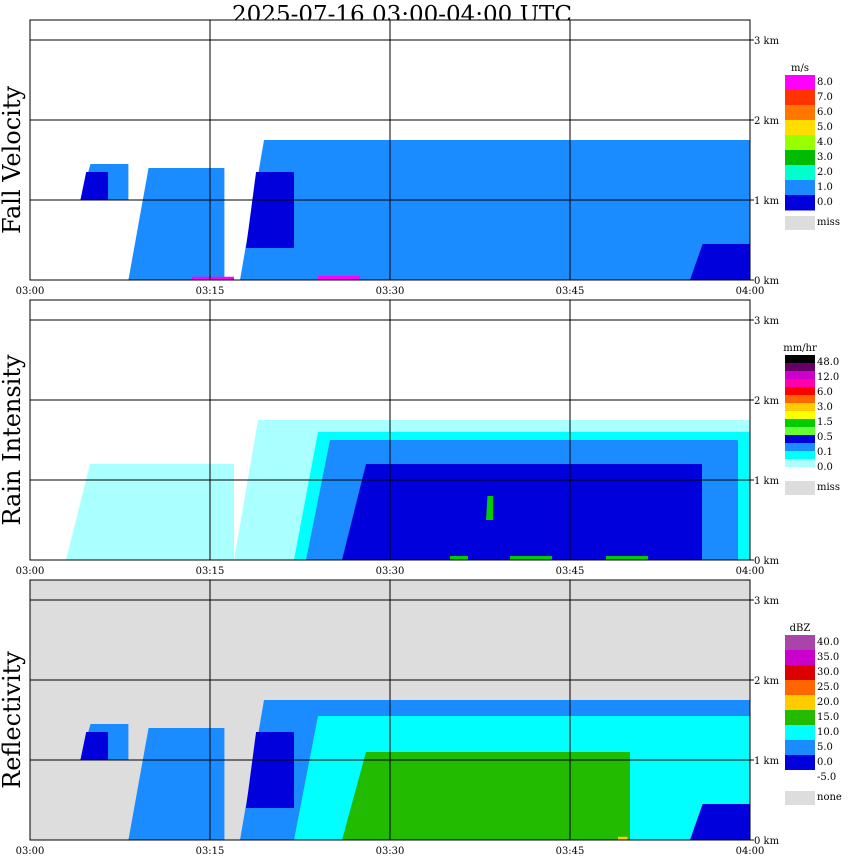 The height and width of the screenshot is (868, 850). Describe the element at coordinates (825, 127) in the screenshot. I see `colorbar-level: 5.0` at that location.